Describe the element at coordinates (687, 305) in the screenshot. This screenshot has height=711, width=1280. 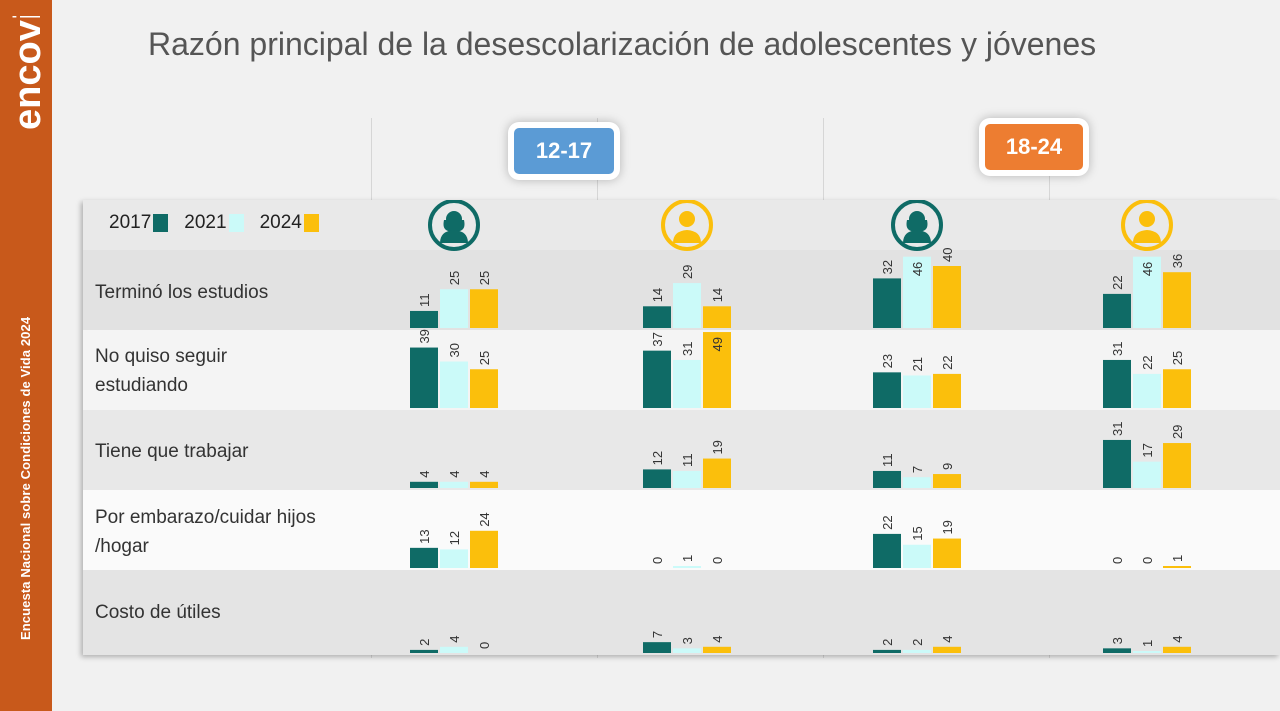
I see `bar-p2-r1-2021` at that location.